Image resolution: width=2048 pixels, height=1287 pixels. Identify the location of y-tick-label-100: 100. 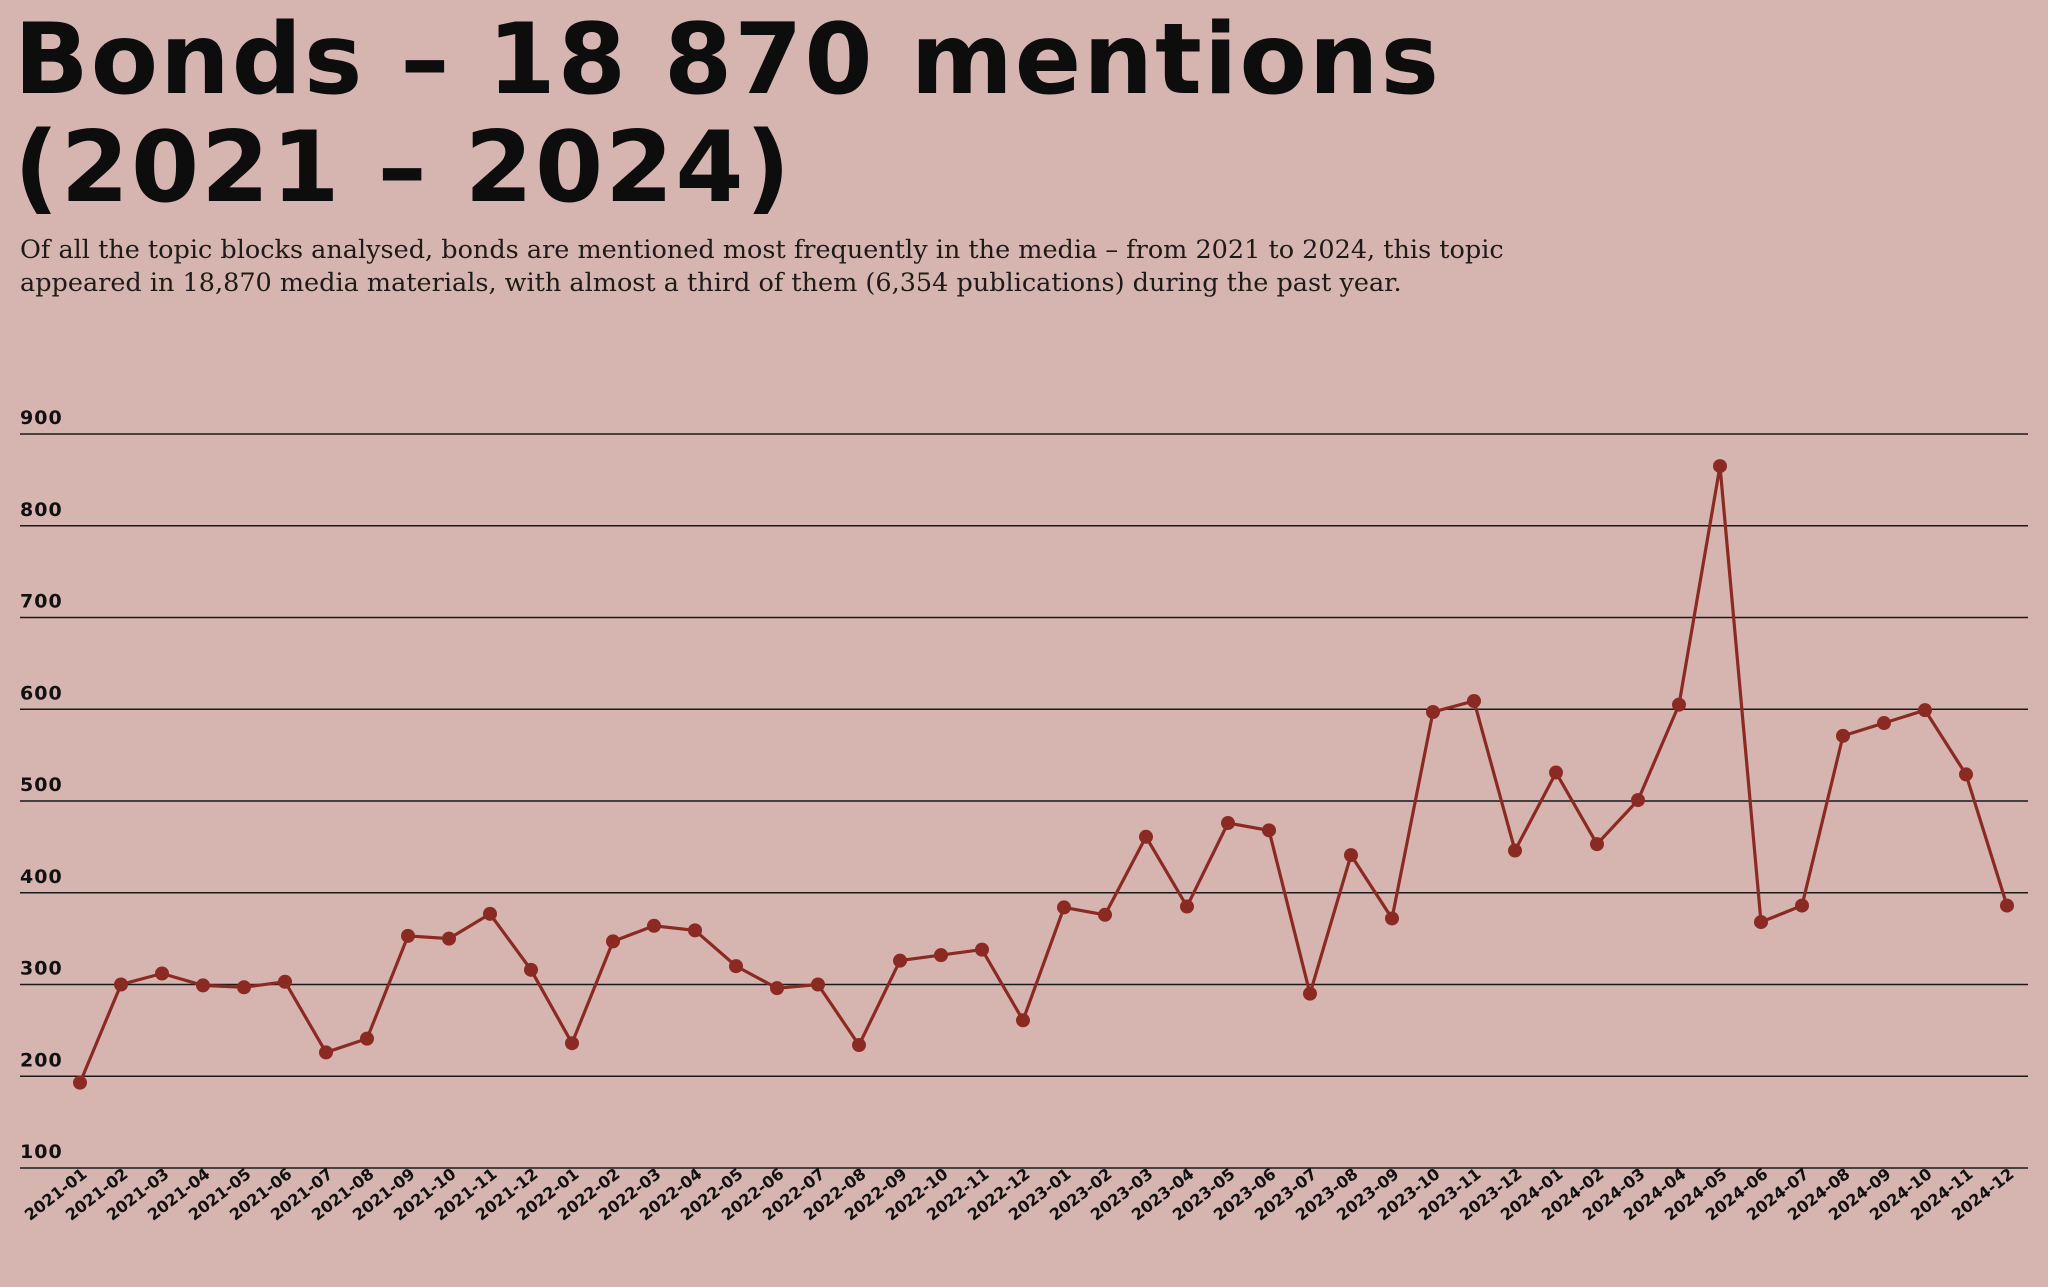
(41, 1152).